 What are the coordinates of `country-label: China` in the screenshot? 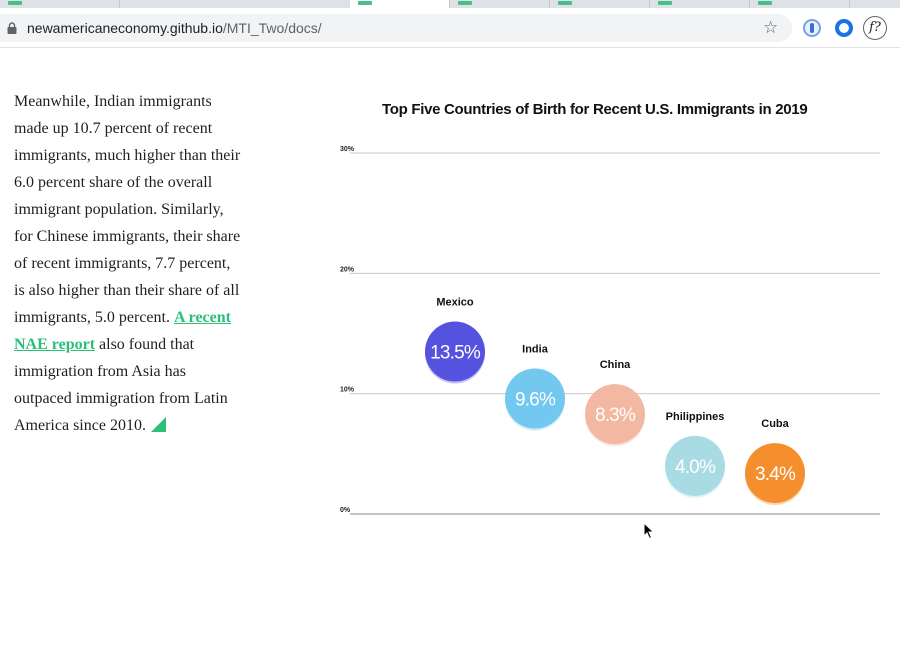 It's located at (615, 365).